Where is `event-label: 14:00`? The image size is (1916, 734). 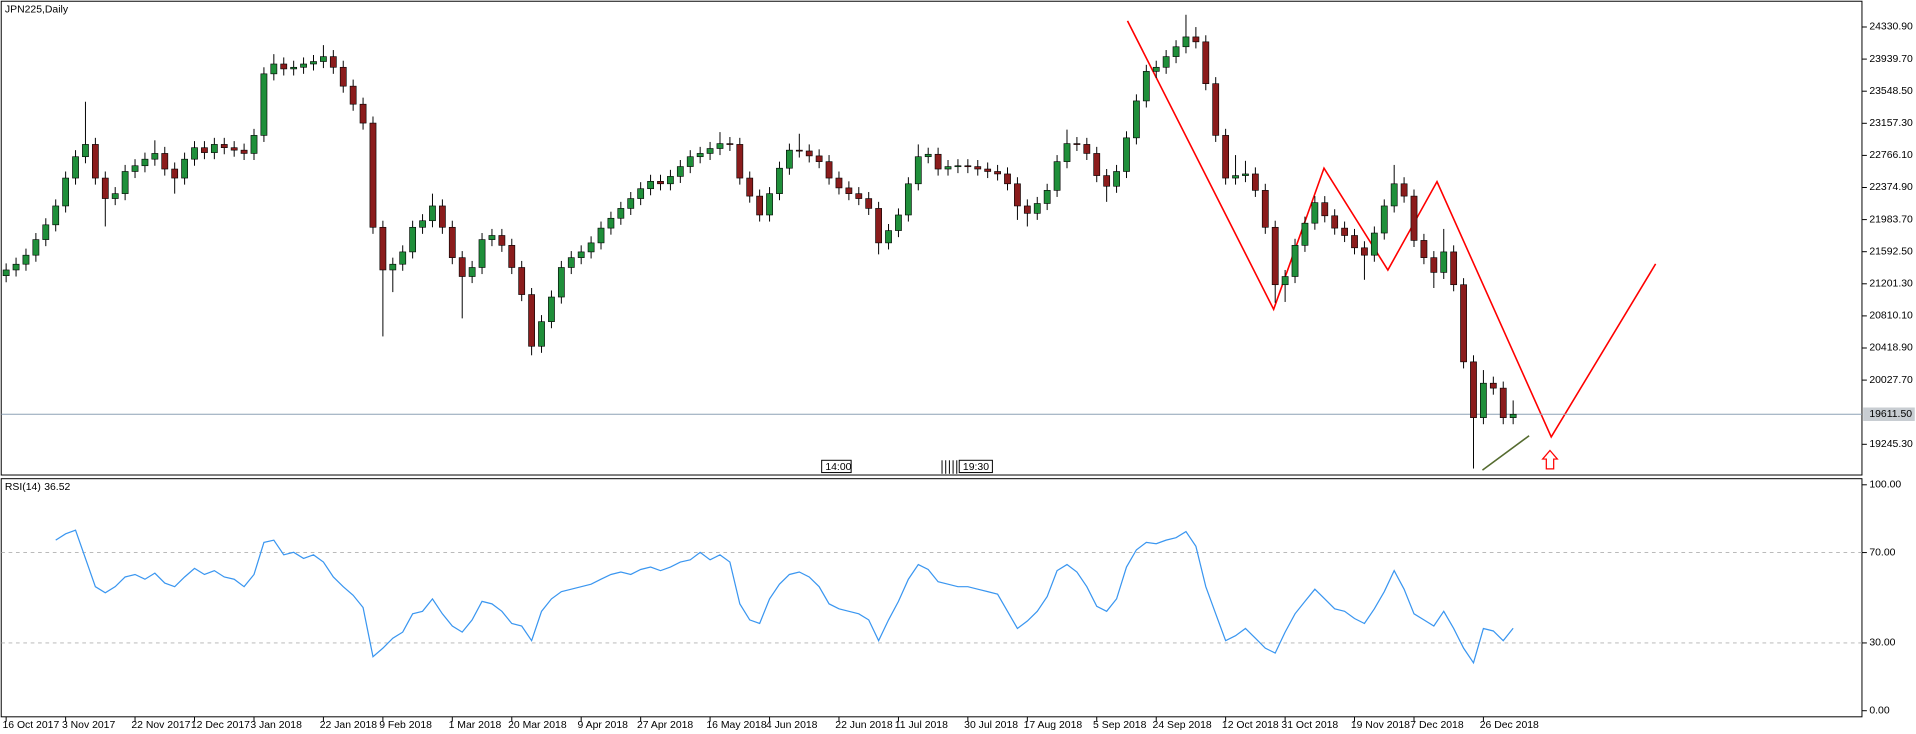
event-label: 14:00 is located at coordinates (838, 467).